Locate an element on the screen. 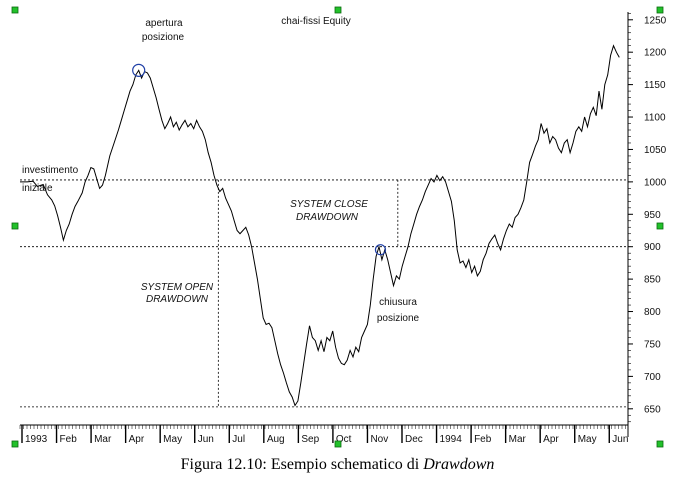 The height and width of the screenshot is (482, 675). y-tick-label: 900 is located at coordinates (652, 247).